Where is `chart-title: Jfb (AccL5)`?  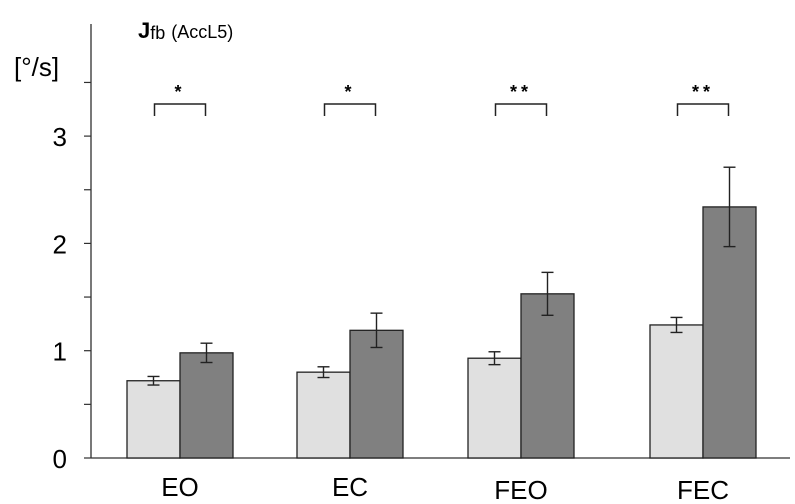 chart-title: Jfb (AccL5) is located at coordinates (185, 30).